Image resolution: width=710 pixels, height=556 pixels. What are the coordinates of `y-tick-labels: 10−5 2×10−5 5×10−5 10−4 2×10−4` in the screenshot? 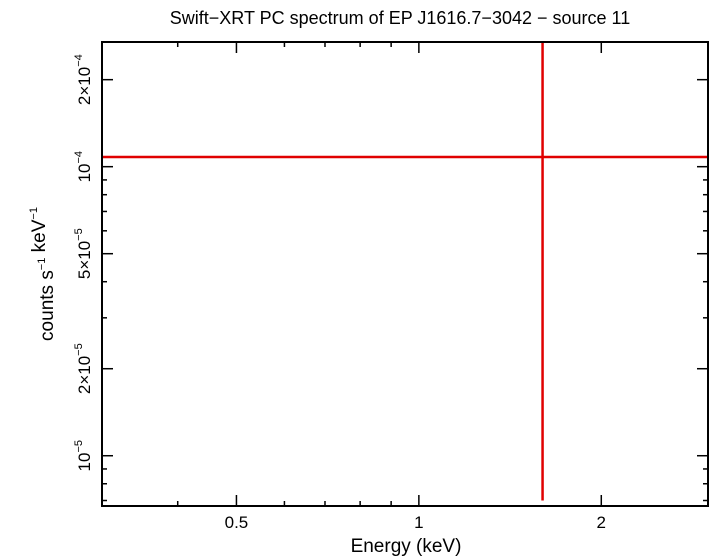 It's located at (83, 262).